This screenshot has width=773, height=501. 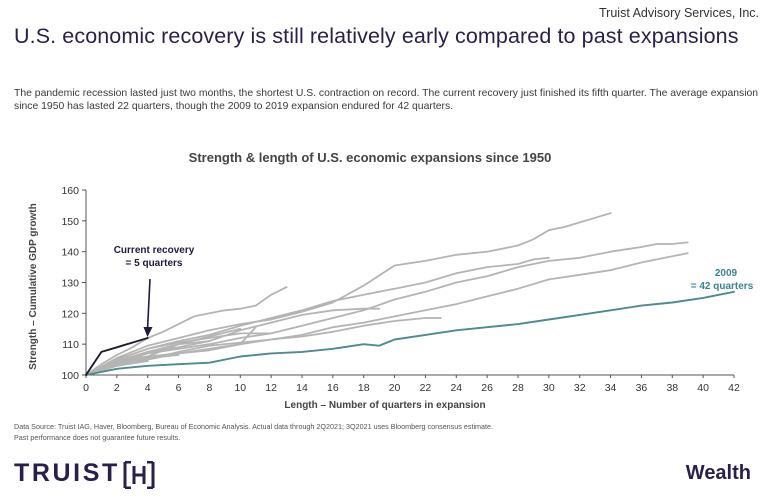 What do you see at coordinates (333, 388) in the screenshot?
I see `x-tick-label: 16` at bounding box center [333, 388].